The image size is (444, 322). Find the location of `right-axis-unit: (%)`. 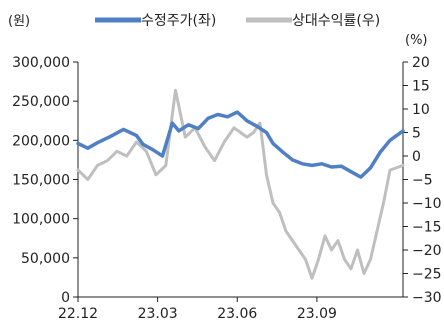

right-axis-unit: (%) is located at coordinates (416, 40).